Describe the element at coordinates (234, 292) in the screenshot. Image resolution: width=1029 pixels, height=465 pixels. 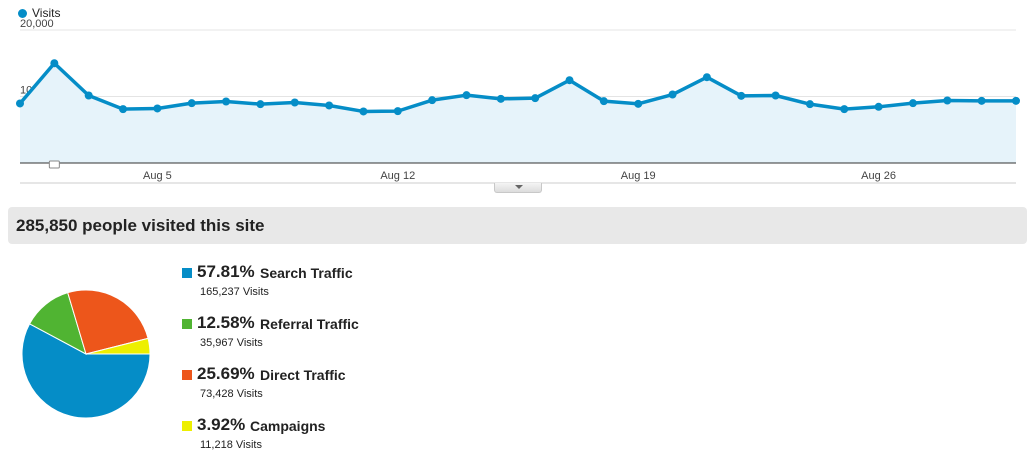
I see `search-visits: 165,237 Visits` at that location.